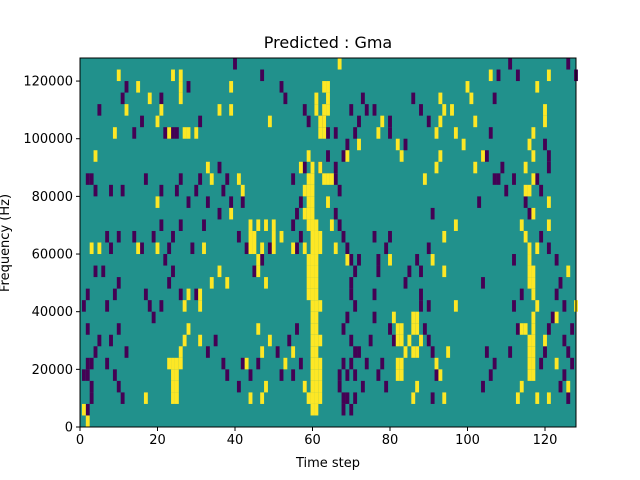 This screenshot has height=480, width=640. Describe the element at coordinates (157, 440) in the screenshot. I see `x-tick-label: 20` at that location.